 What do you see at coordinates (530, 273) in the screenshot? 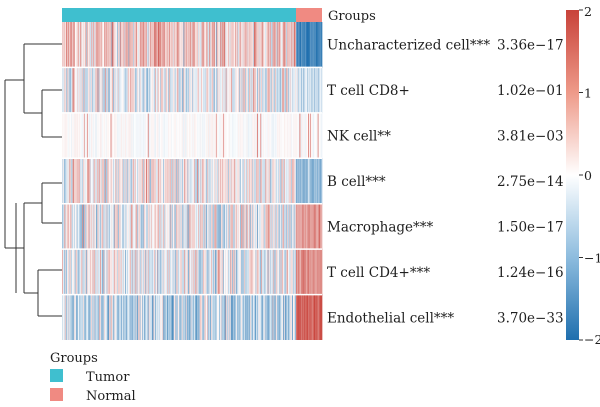
I see `p-value: 1.24e−16` at bounding box center [530, 273].